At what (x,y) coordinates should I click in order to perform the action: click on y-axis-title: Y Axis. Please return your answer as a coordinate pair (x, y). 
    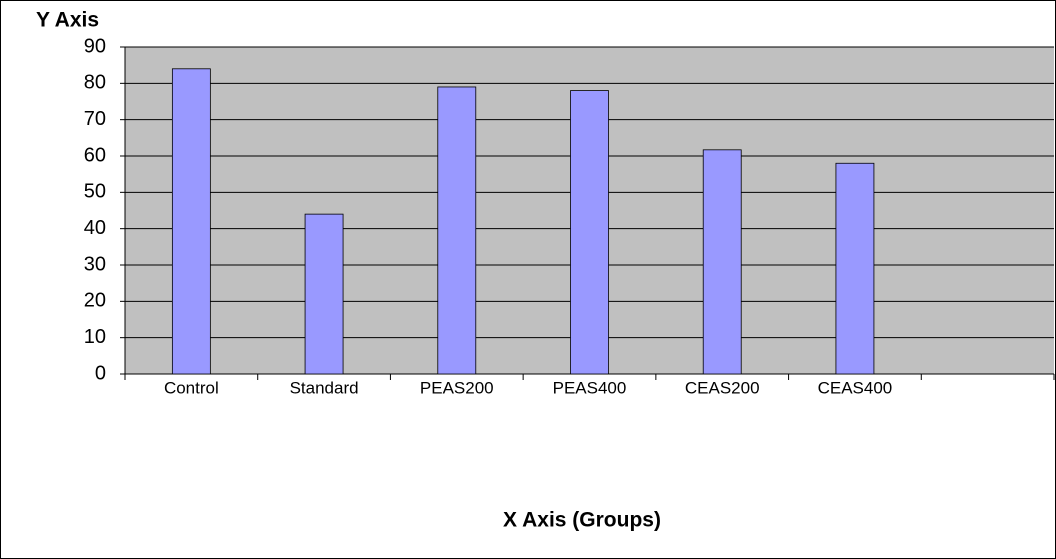
    Looking at the image, I should click on (67, 20).